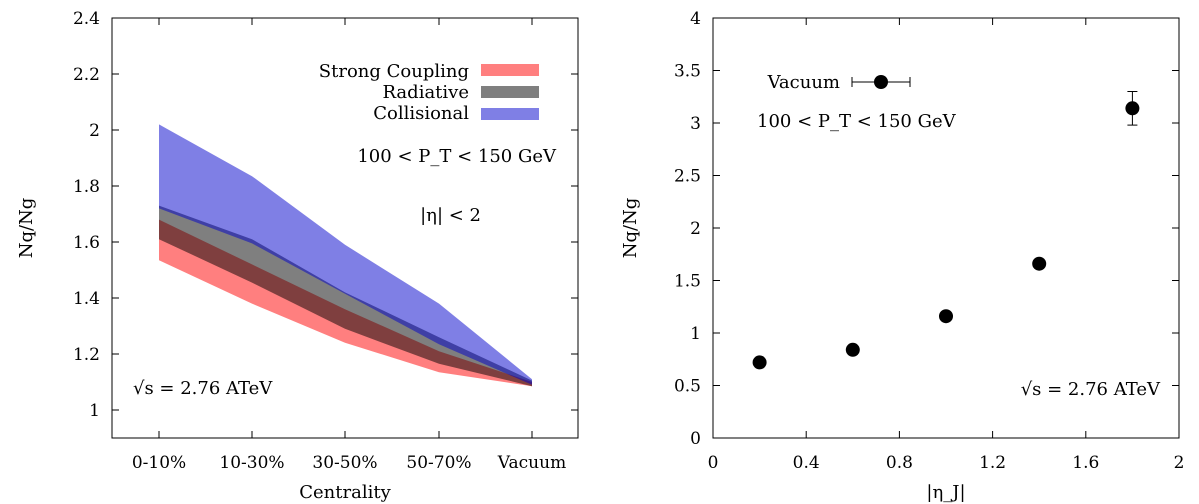  I want to click on right-y-tick-label: 1, so click(695, 334).